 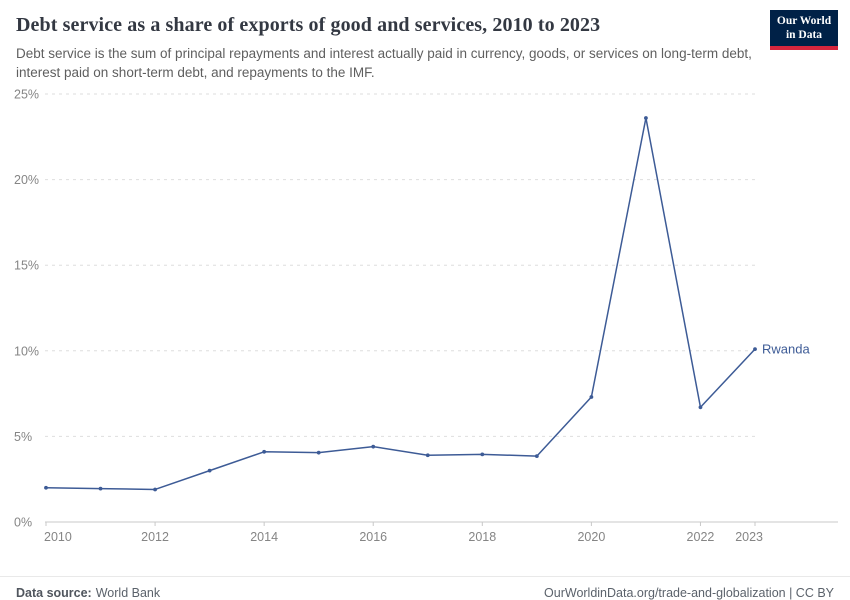 I want to click on y-tick-label: 20%, so click(x=26, y=180).